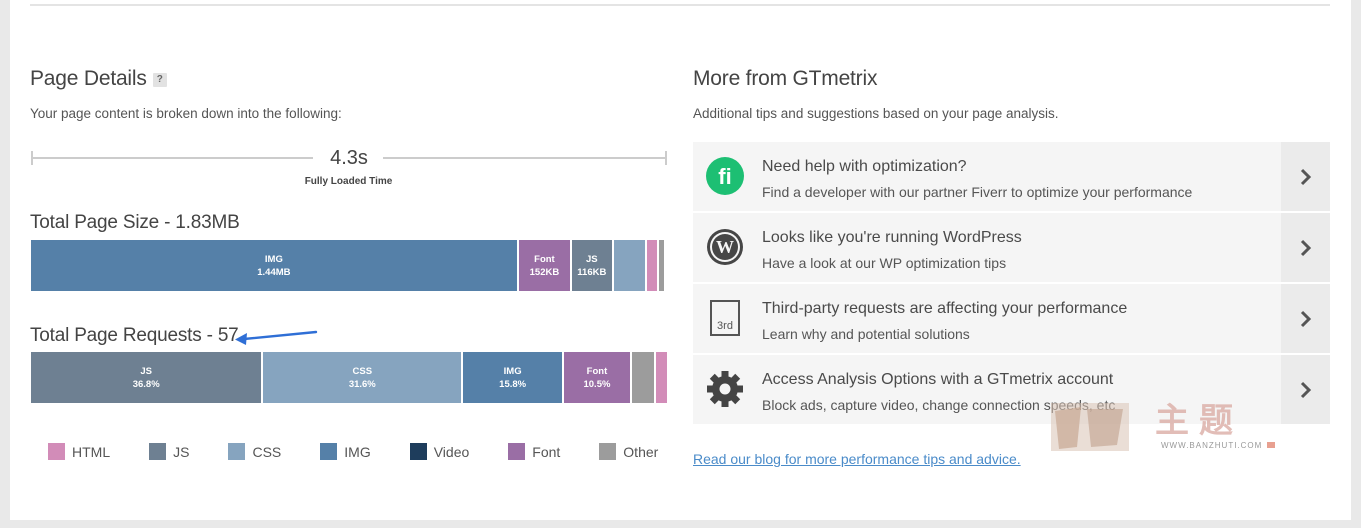 This screenshot has height=528, width=1361. Describe the element at coordinates (725, 318) in the screenshot. I see `third-party-icon: 3rd` at that location.